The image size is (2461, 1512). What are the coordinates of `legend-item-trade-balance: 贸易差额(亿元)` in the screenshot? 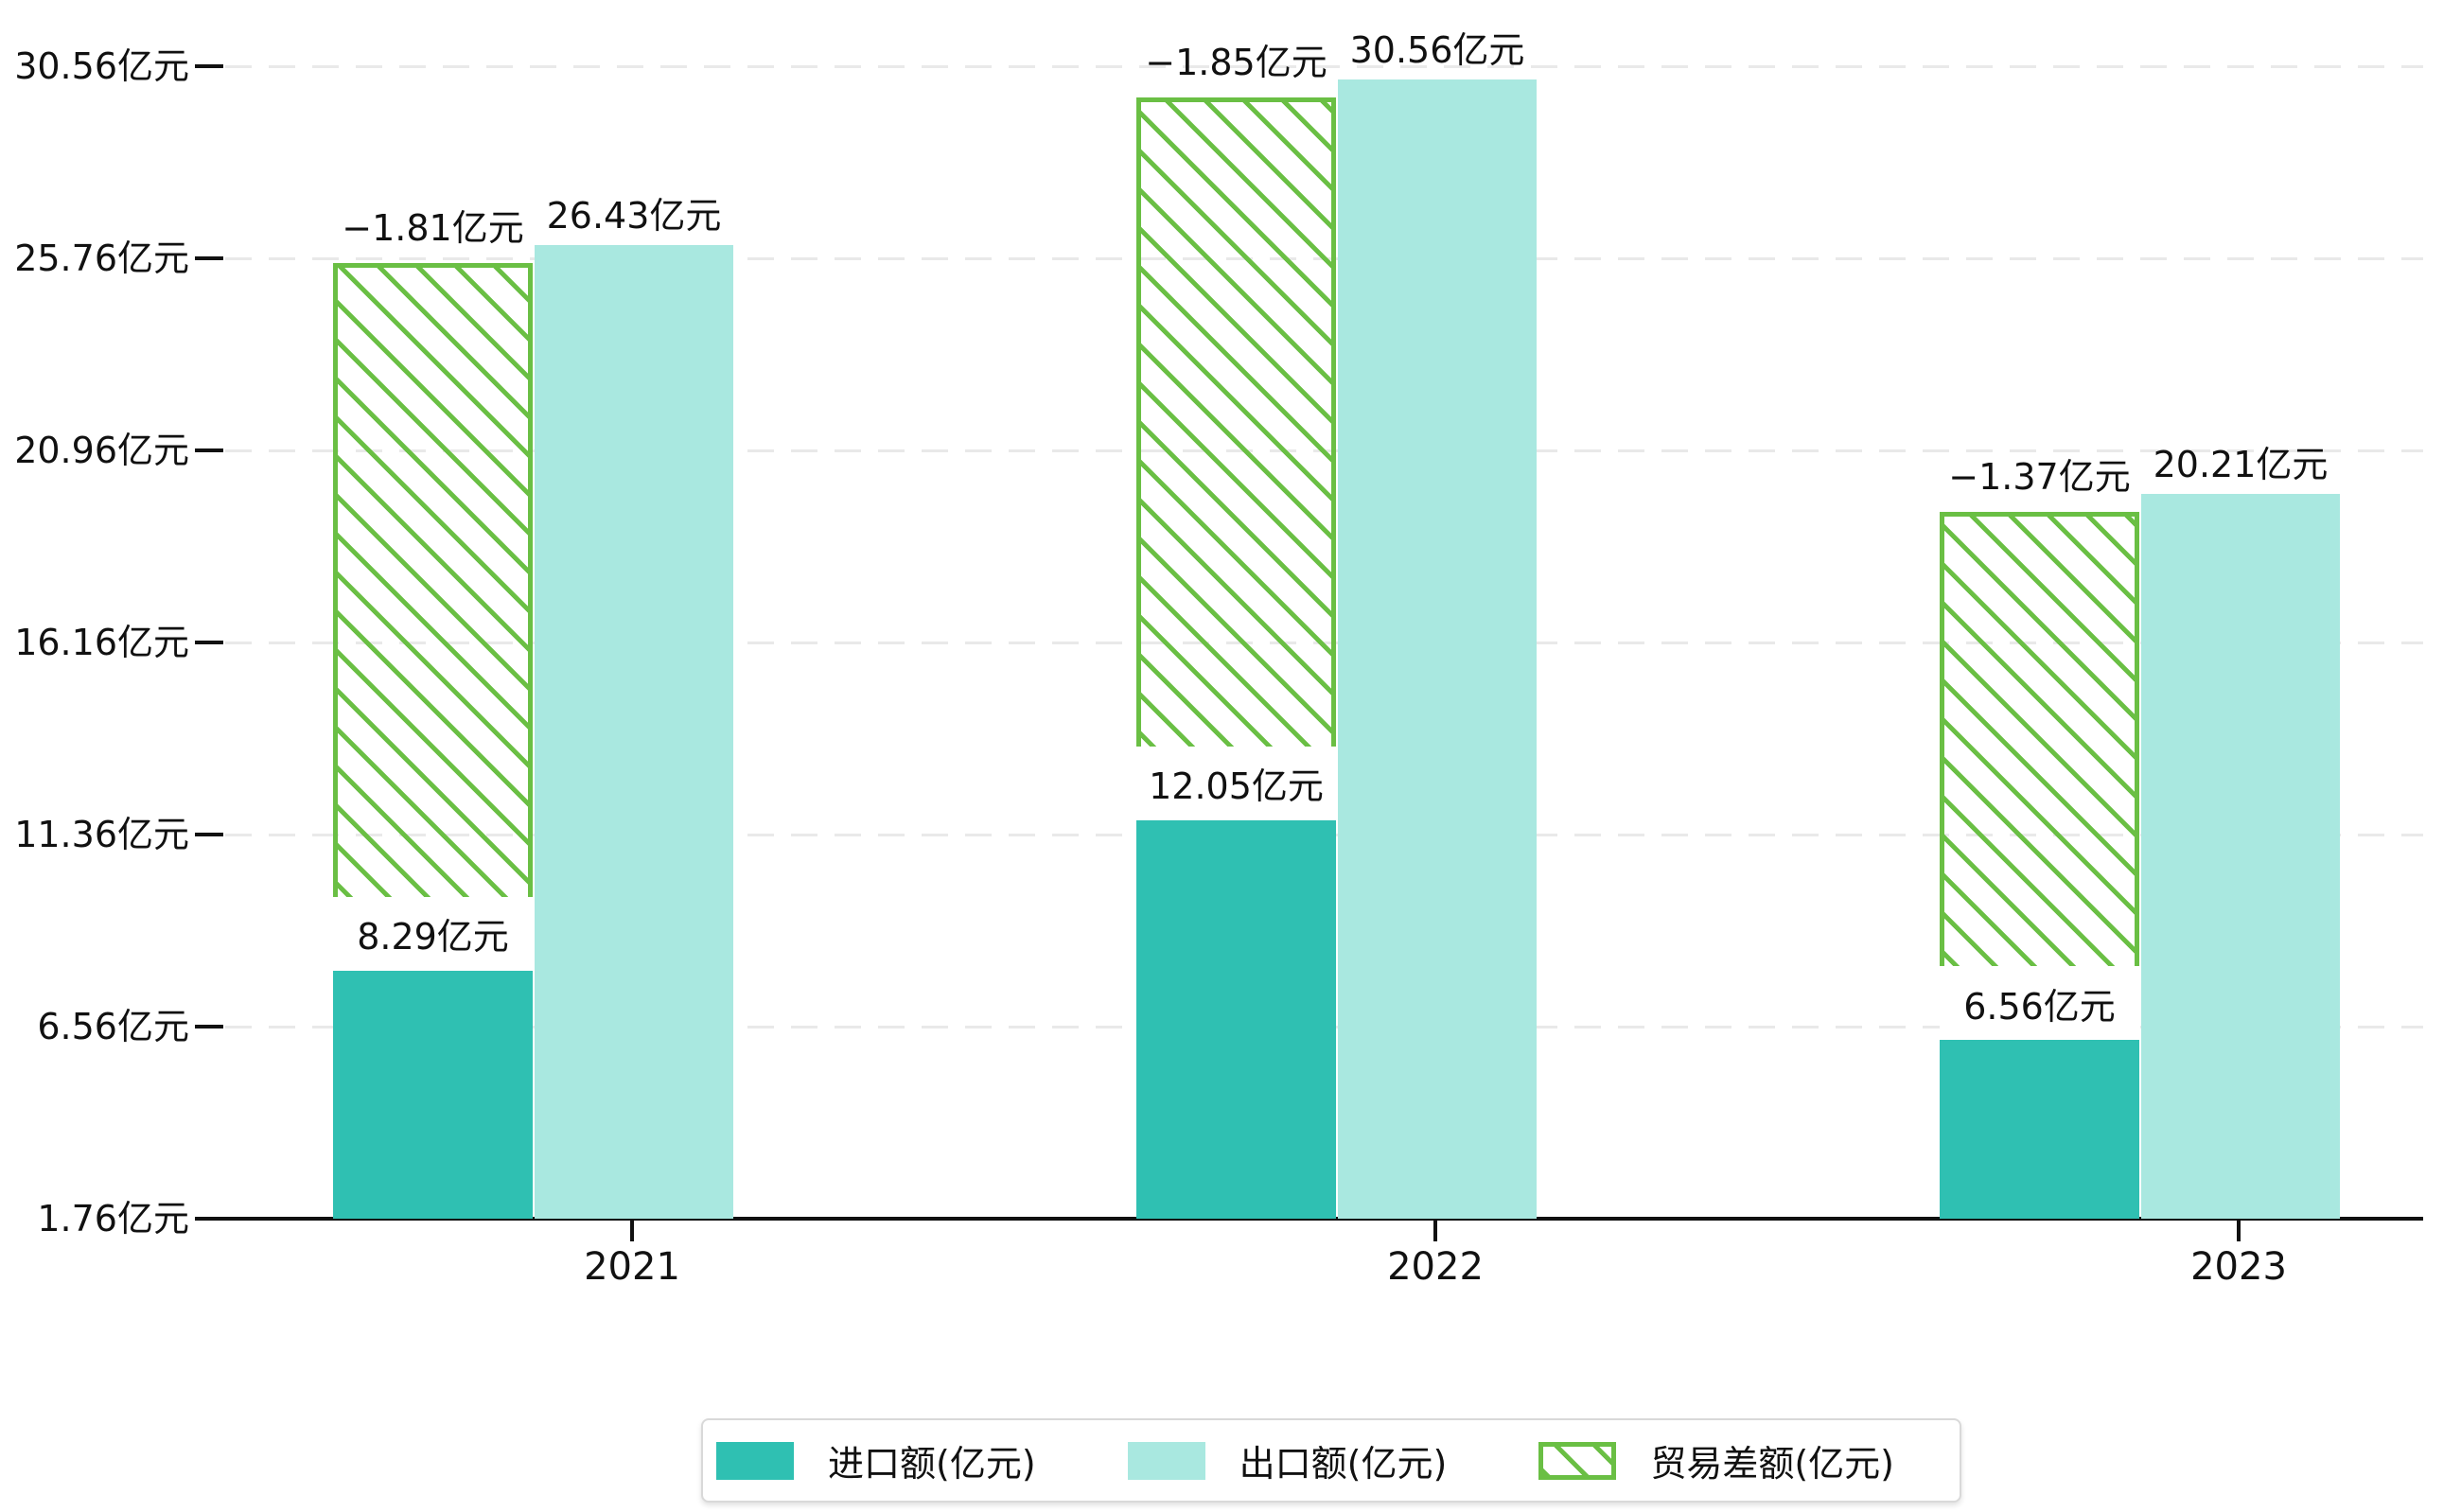 It's located at (1716, 1460).